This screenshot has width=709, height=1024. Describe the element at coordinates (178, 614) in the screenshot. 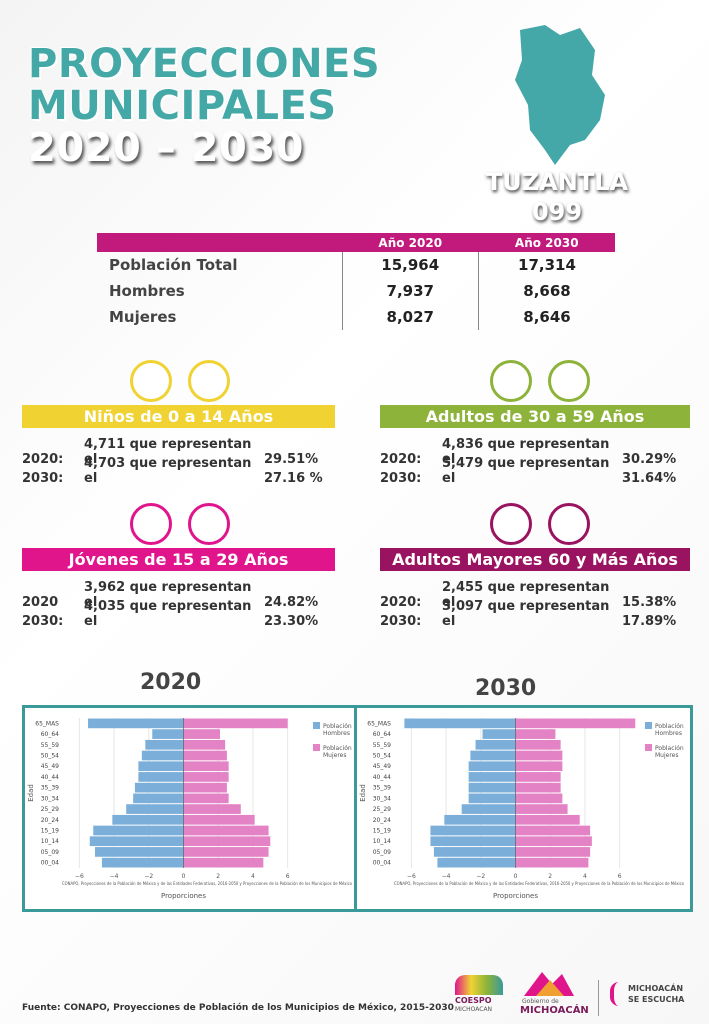

I see `group-line: 2030: 4,035 que representan el 23.30%` at that location.